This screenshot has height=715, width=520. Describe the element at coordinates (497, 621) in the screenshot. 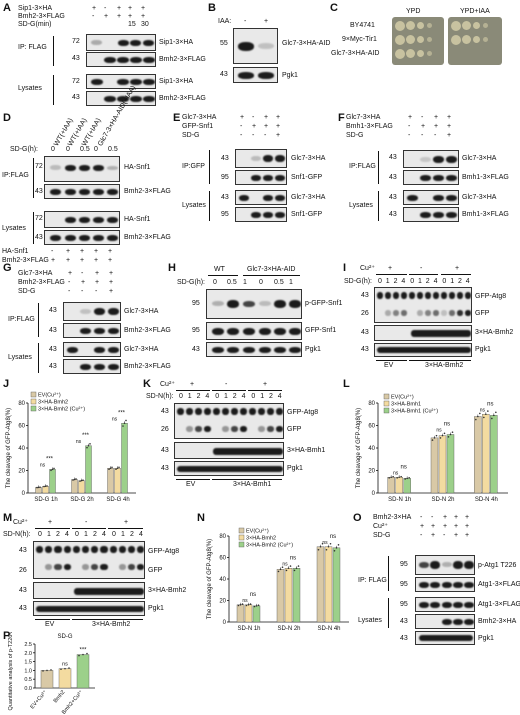

I see `blot-label: Bmh2-3×HA` at that location.